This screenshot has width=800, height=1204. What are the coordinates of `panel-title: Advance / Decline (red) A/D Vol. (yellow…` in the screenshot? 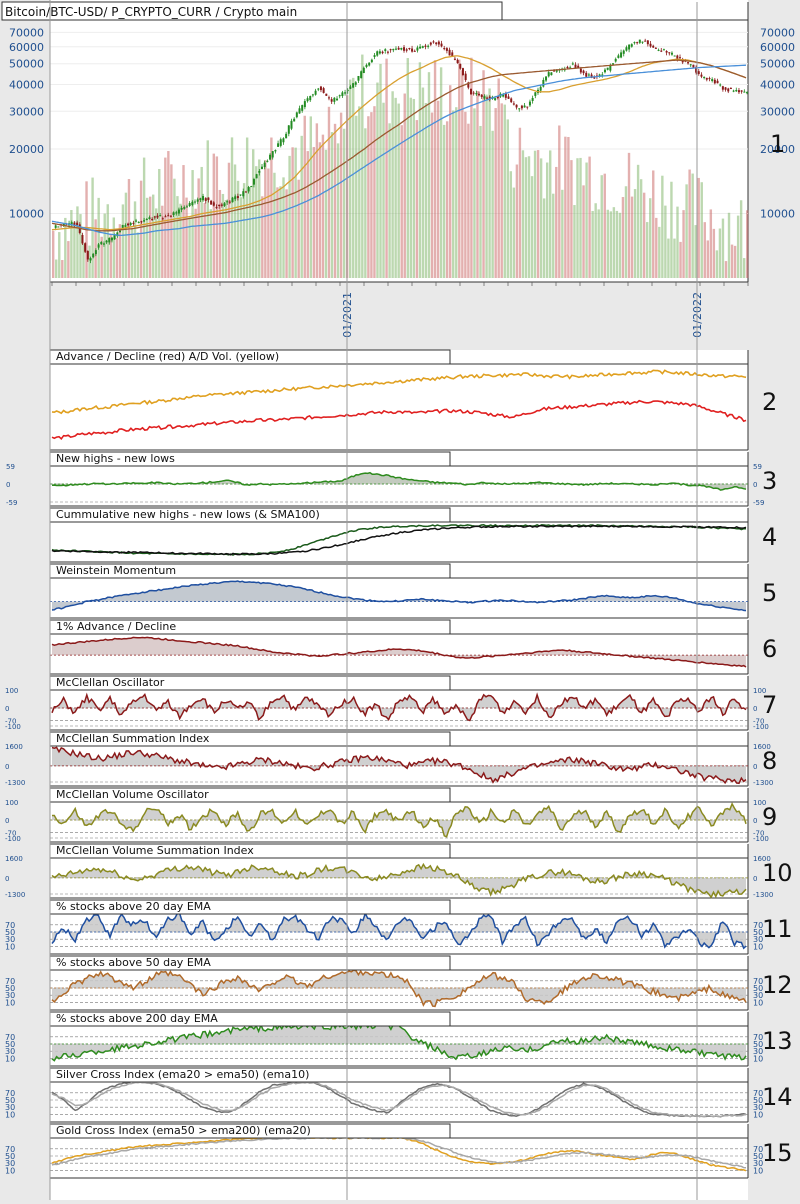 It's located at (167, 356).